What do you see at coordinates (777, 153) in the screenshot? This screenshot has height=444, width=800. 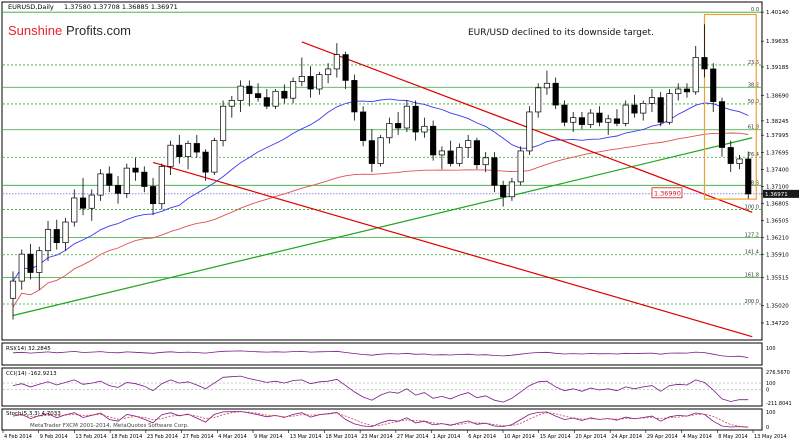 I see `price-tick-label: 1.37695` at bounding box center [777, 153].